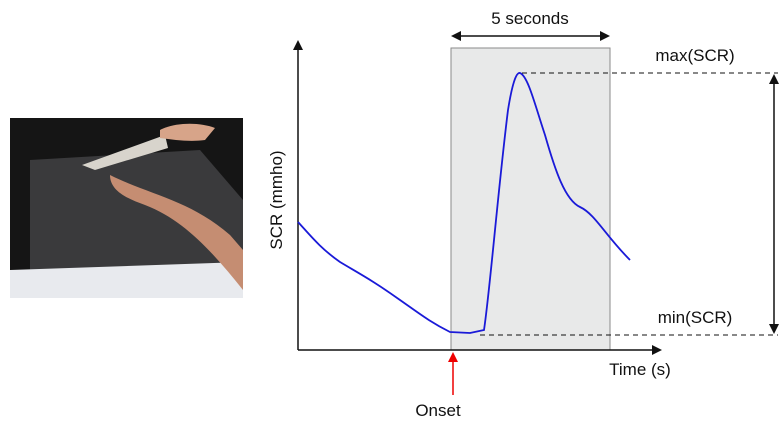 The image size is (780, 421). I want to click on onset-label: Onset, so click(438, 410).